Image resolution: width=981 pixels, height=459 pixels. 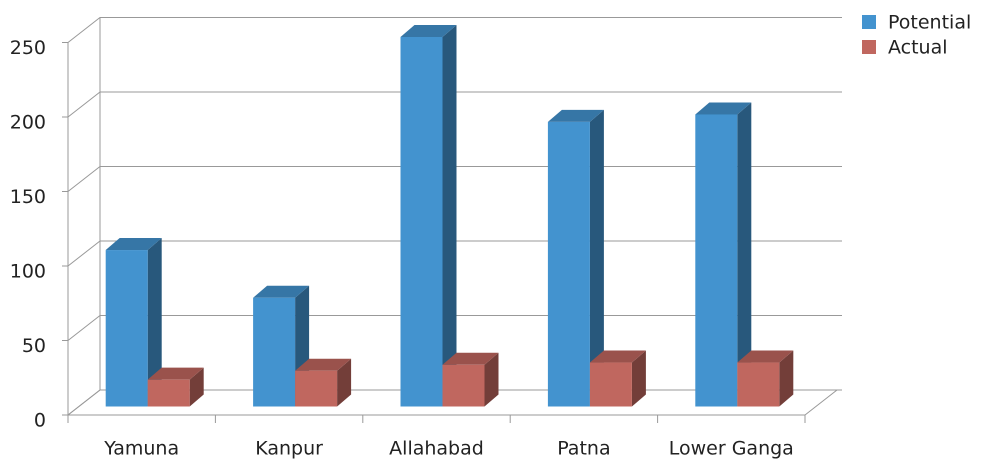 What do you see at coordinates (436, 448) in the screenshot?
I see `x-tick-label: Allahabad` at bounding box center [436, 448].